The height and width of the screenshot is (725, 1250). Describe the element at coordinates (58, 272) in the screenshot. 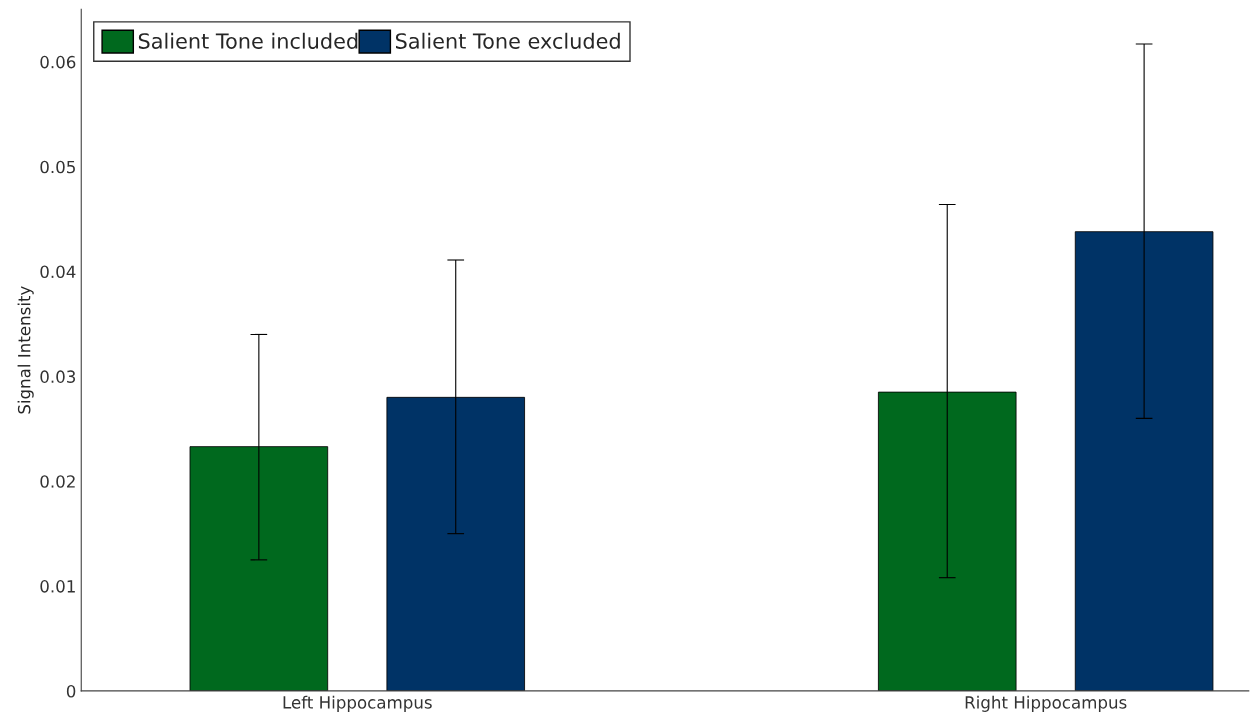

I see `y-tick-label: 0.04` at that location.